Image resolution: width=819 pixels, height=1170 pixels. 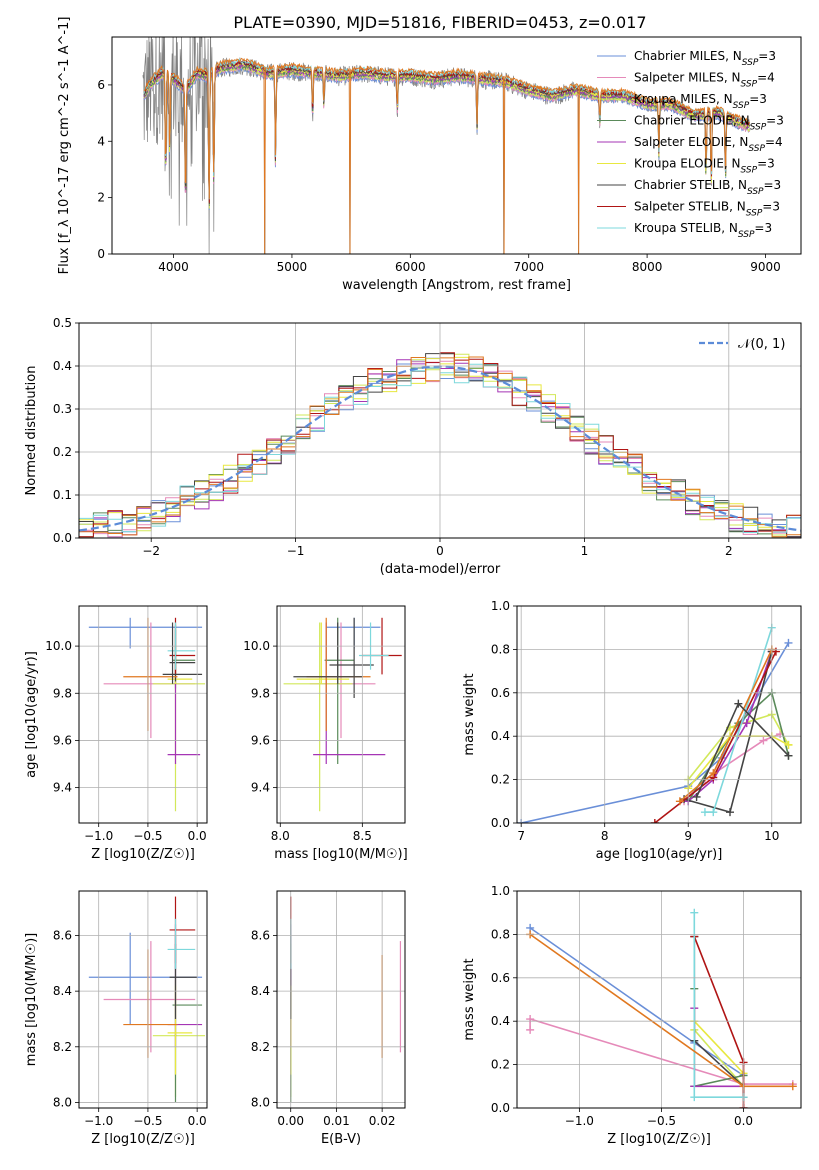 I want to click on y-tick-label: 8.4, so click(x=260, y=991).